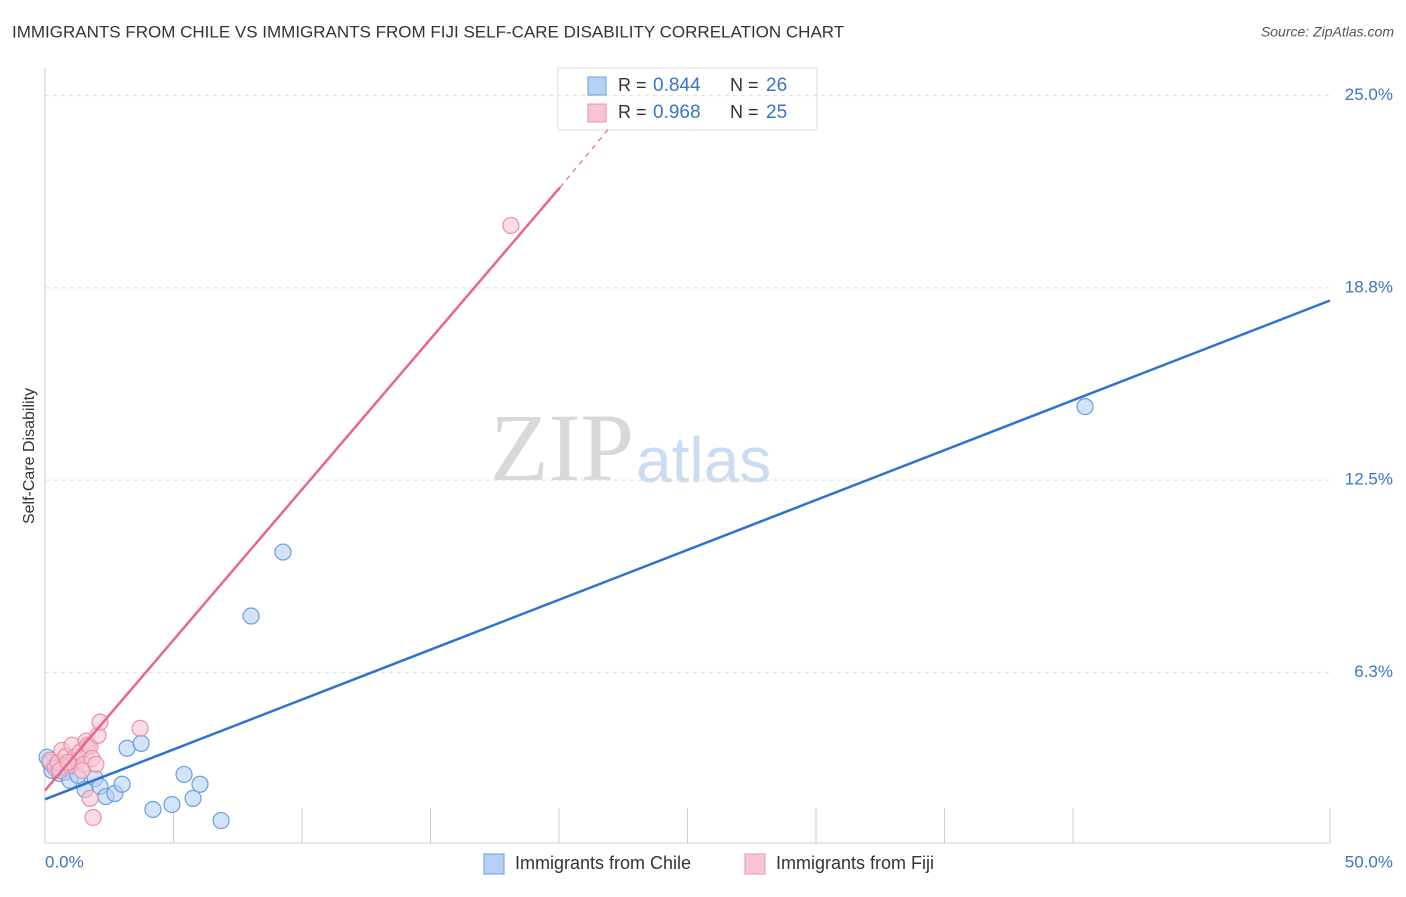 The height and width of the screenshot is (897, 1406). What do you see at coordinates (1369, 479) in the screenshot?
I see `y-tick-label: 12.5%` at bounding box center [1369, 479].